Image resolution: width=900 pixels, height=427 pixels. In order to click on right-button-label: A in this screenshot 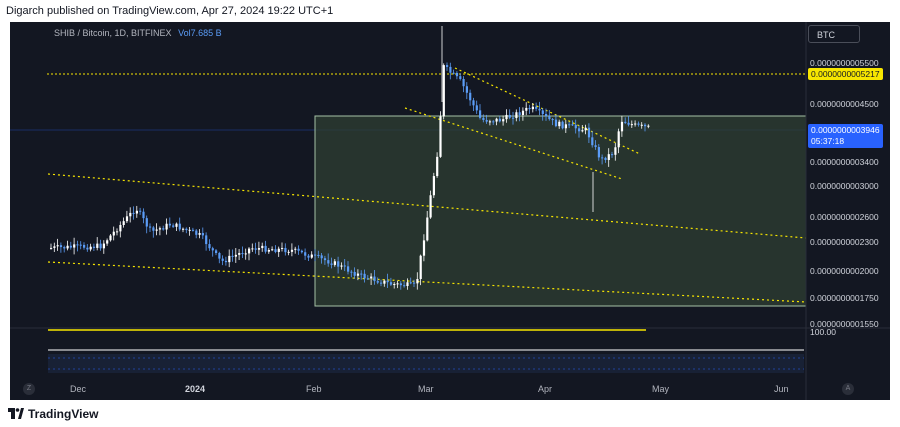, I will do `click(848, 388)`.